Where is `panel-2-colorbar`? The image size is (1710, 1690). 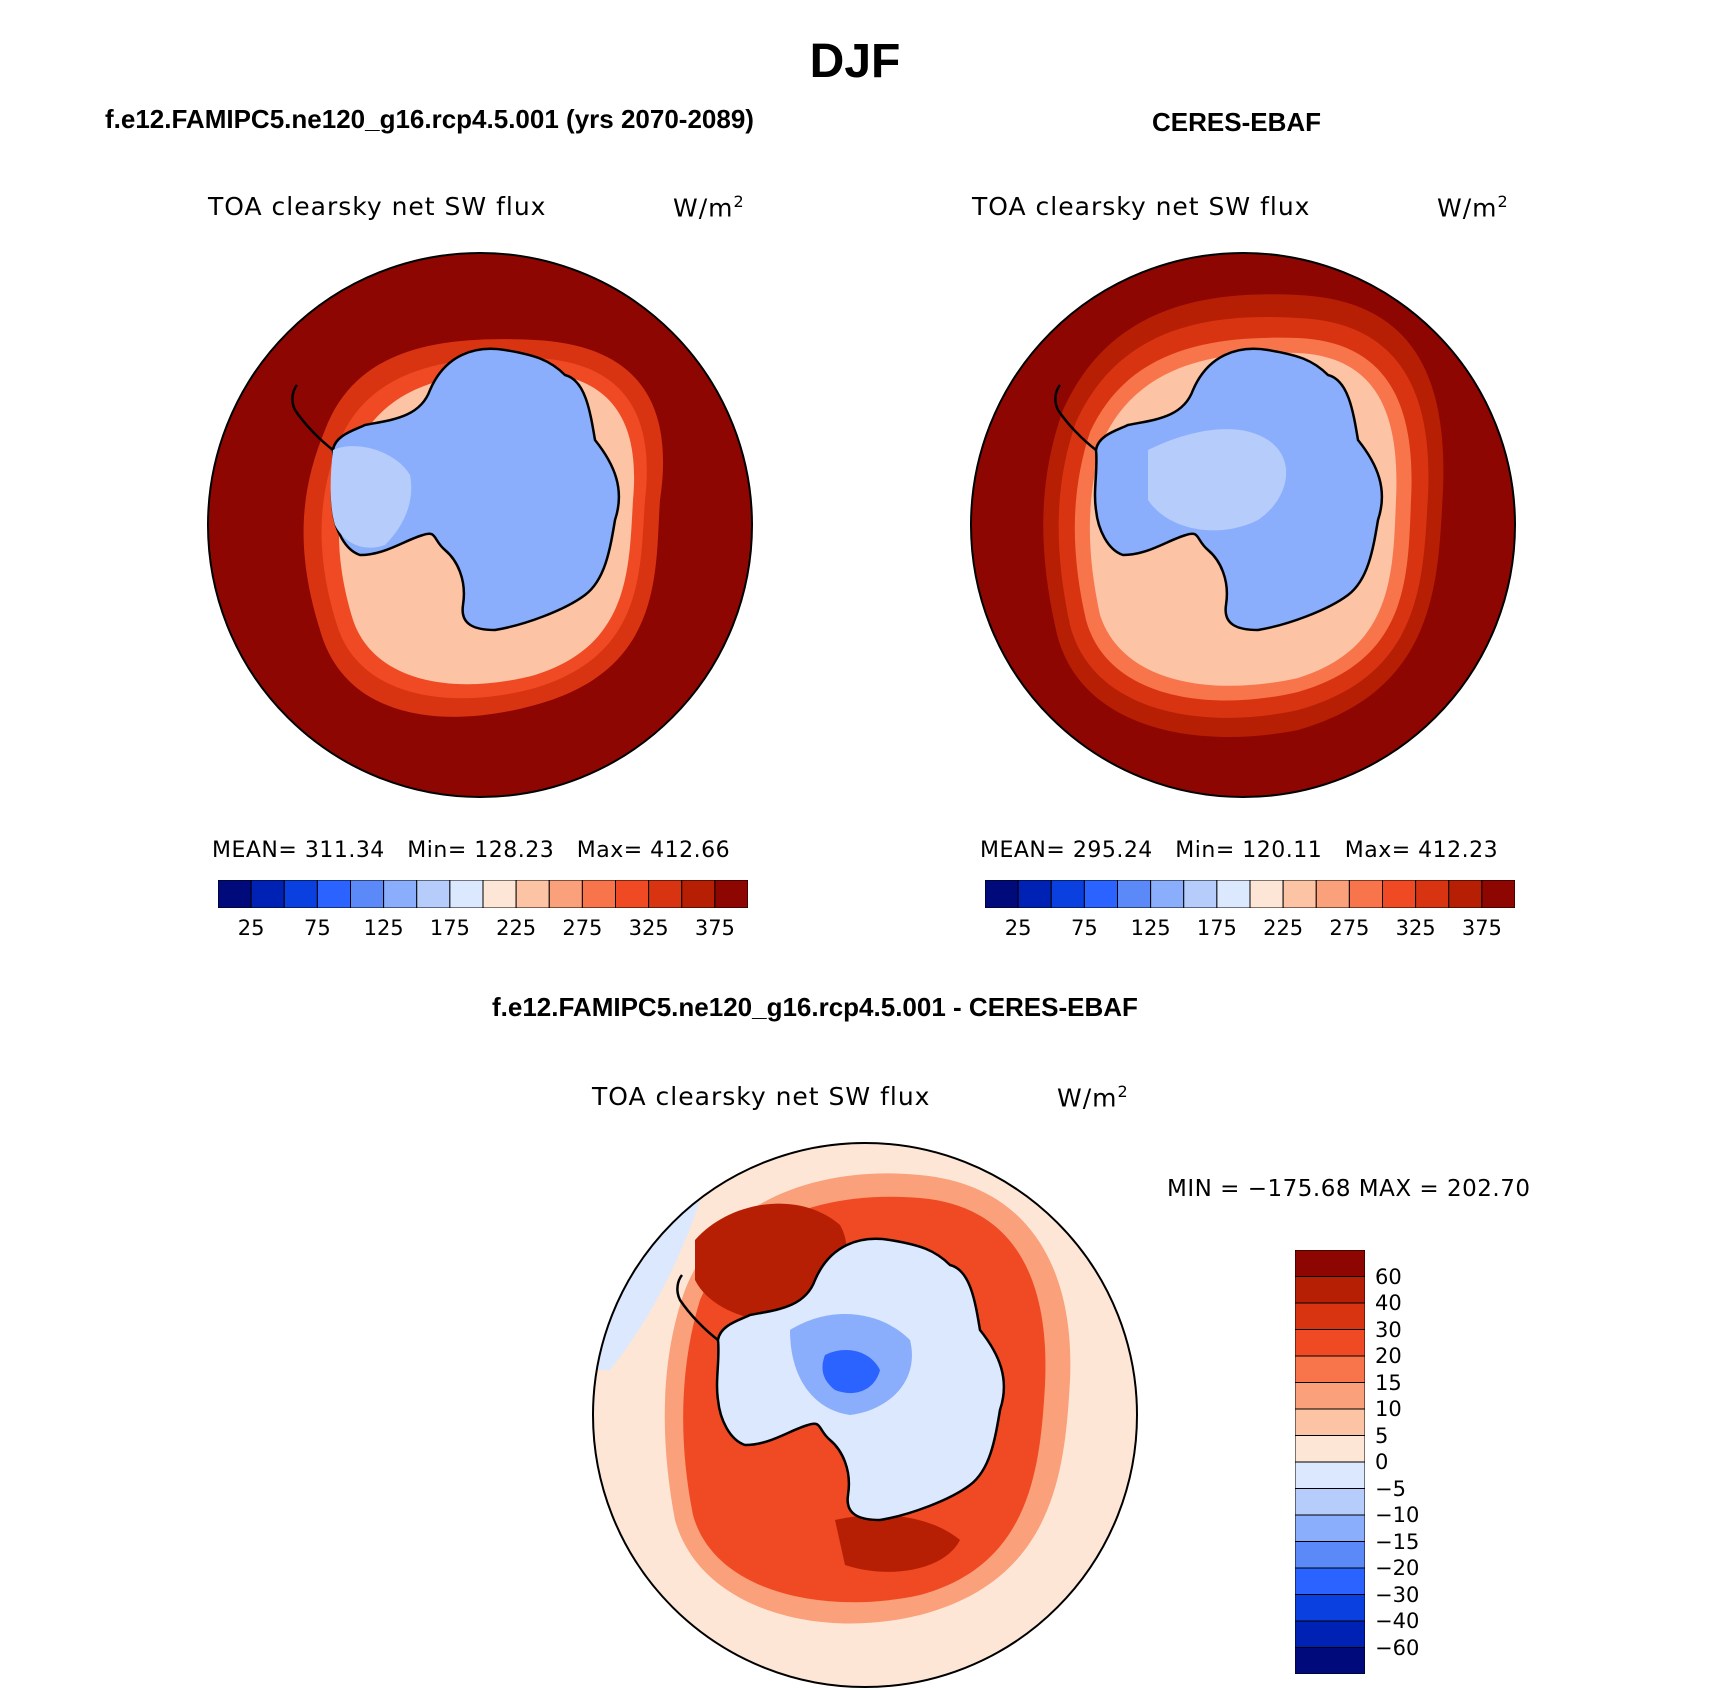 panel-2-colorbar is located at coordinates (1250, 894).